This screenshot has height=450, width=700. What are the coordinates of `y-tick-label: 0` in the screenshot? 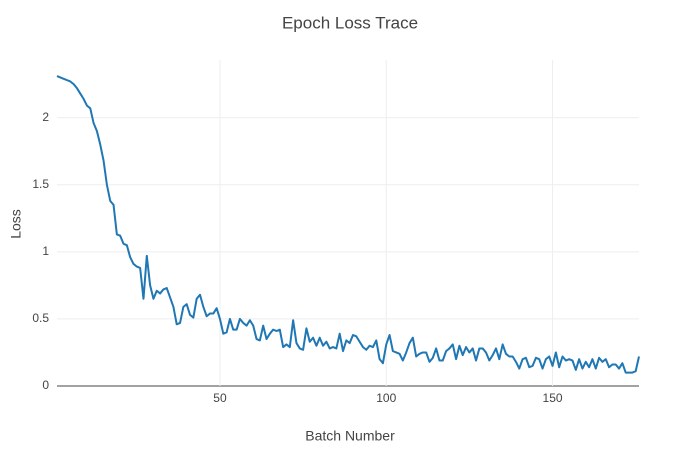 It's located at (45, 385).